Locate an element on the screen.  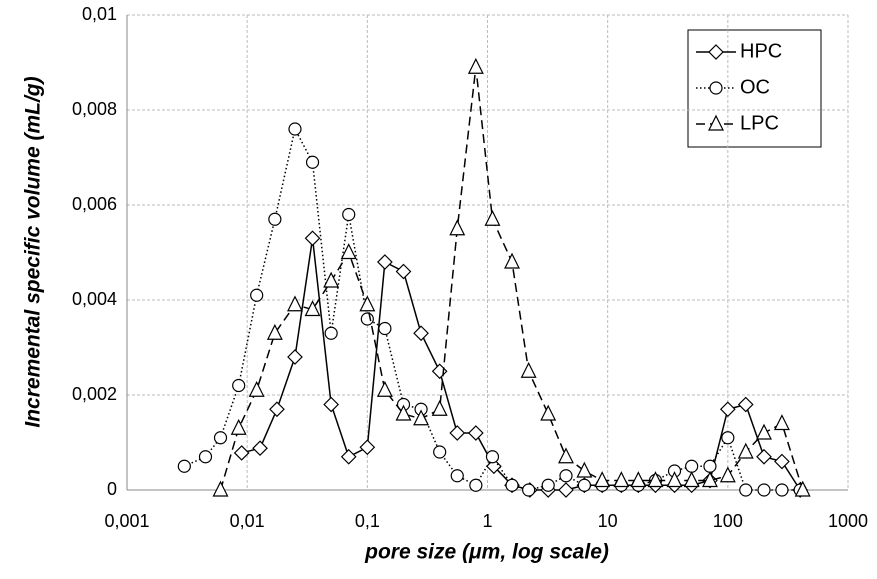
y-tick-label: 0,01 is located at coordinates (99, 14).